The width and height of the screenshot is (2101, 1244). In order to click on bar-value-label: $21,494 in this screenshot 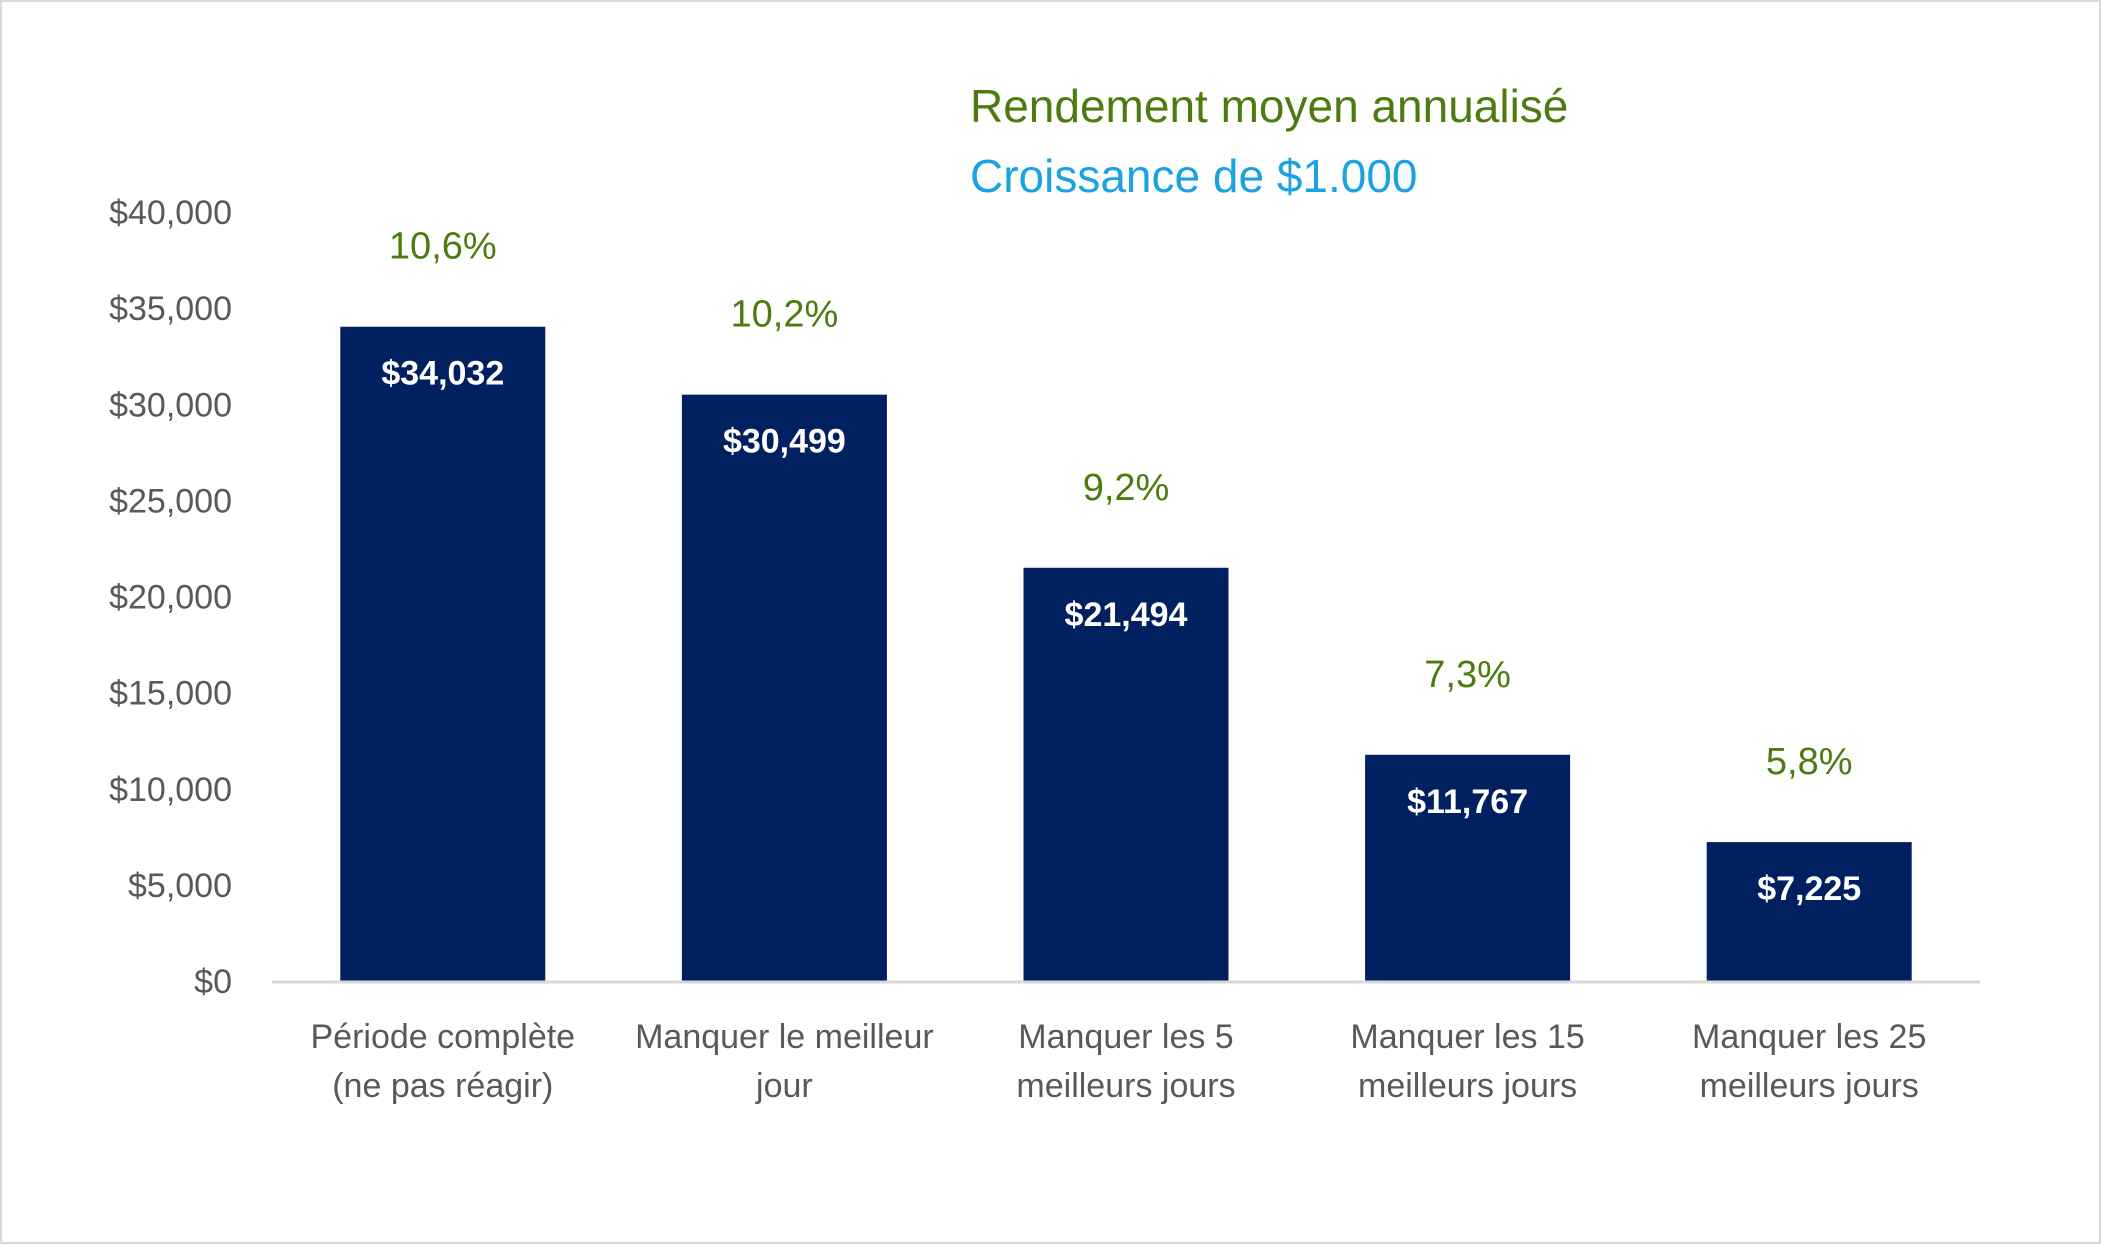, I will do `click(1126, 615)`.